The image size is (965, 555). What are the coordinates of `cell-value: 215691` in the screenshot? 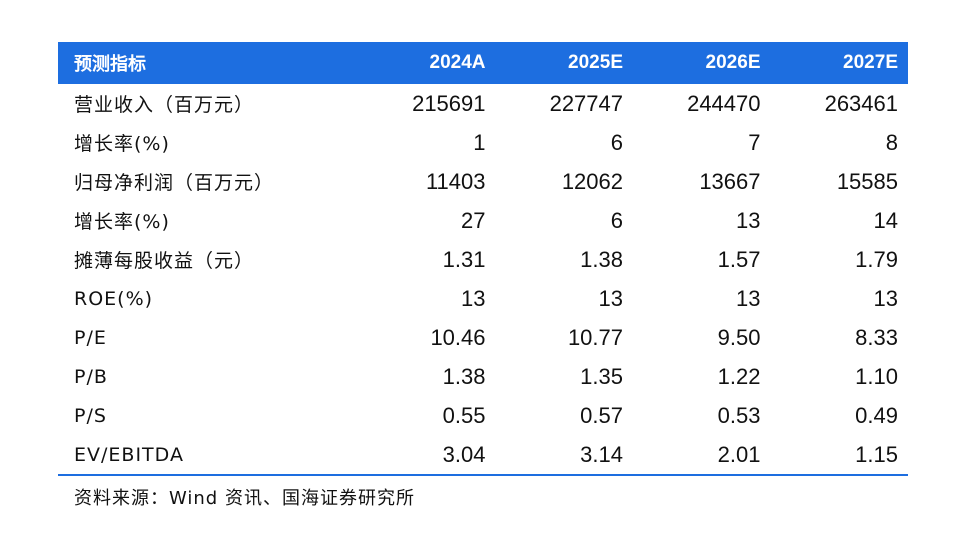 It's located at (449, 103).